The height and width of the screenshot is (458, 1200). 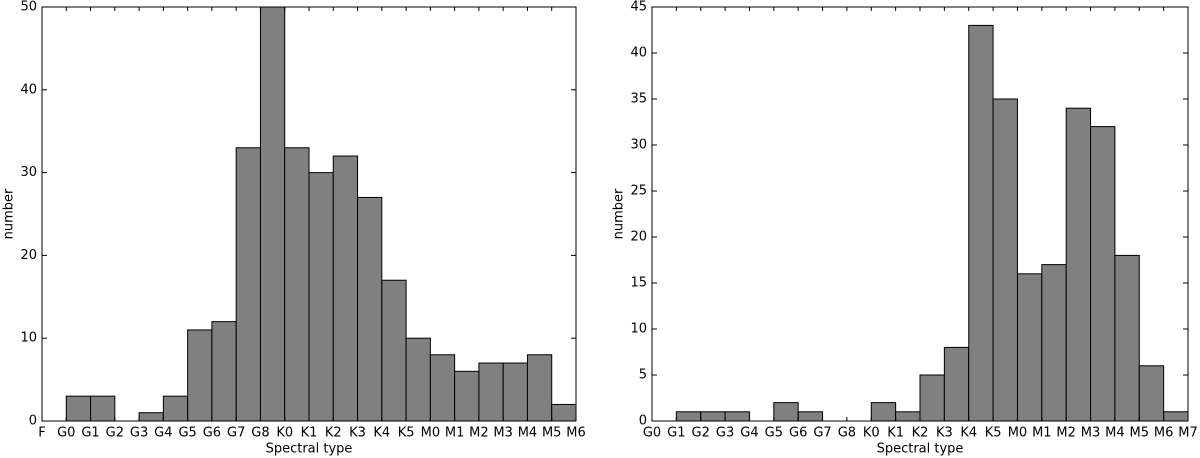 I want to click on y-tick-label: 35, so click(x=638, y=99).